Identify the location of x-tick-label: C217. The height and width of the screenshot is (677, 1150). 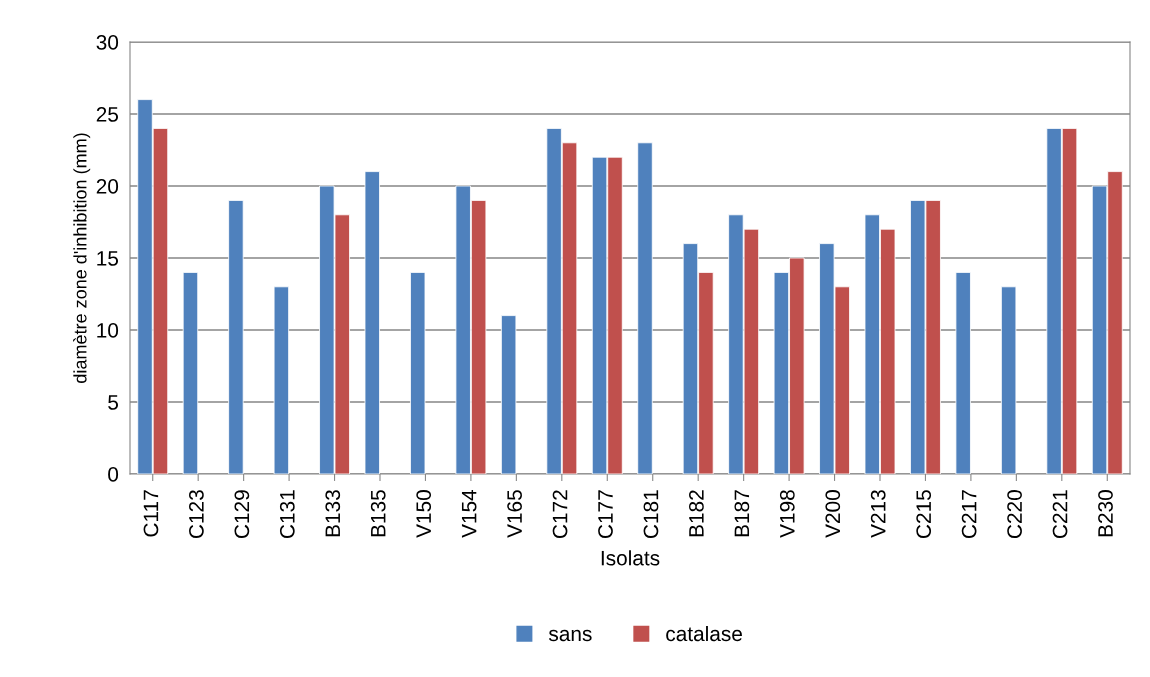
(969, 514).